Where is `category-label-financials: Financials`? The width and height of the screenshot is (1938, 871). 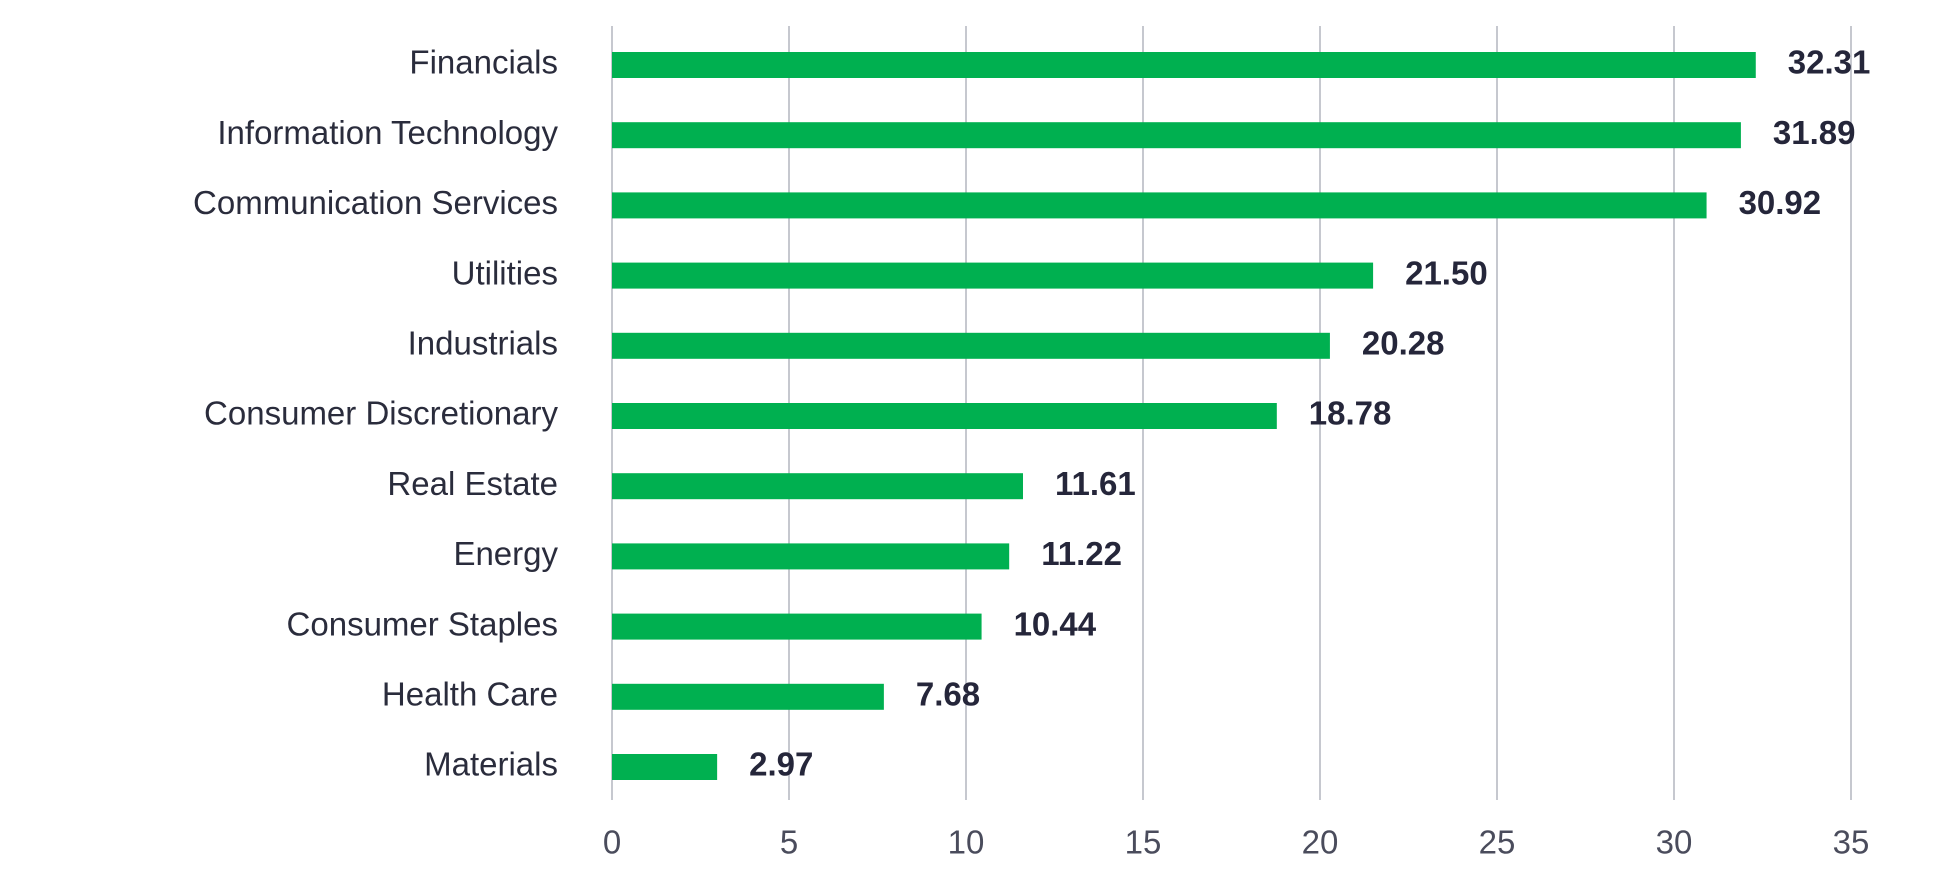
category-label-financials: Financials is located at coordinates (483, 62).